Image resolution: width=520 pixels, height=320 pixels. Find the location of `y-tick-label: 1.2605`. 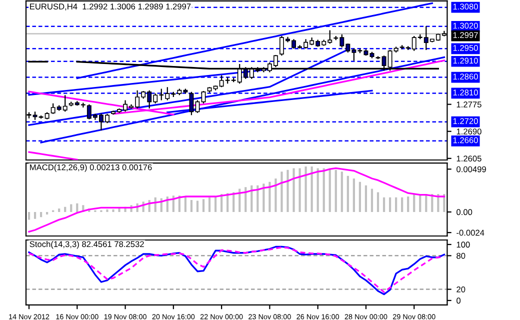

y-tick-label: 1.2605 is located at coordinates (469, 159).